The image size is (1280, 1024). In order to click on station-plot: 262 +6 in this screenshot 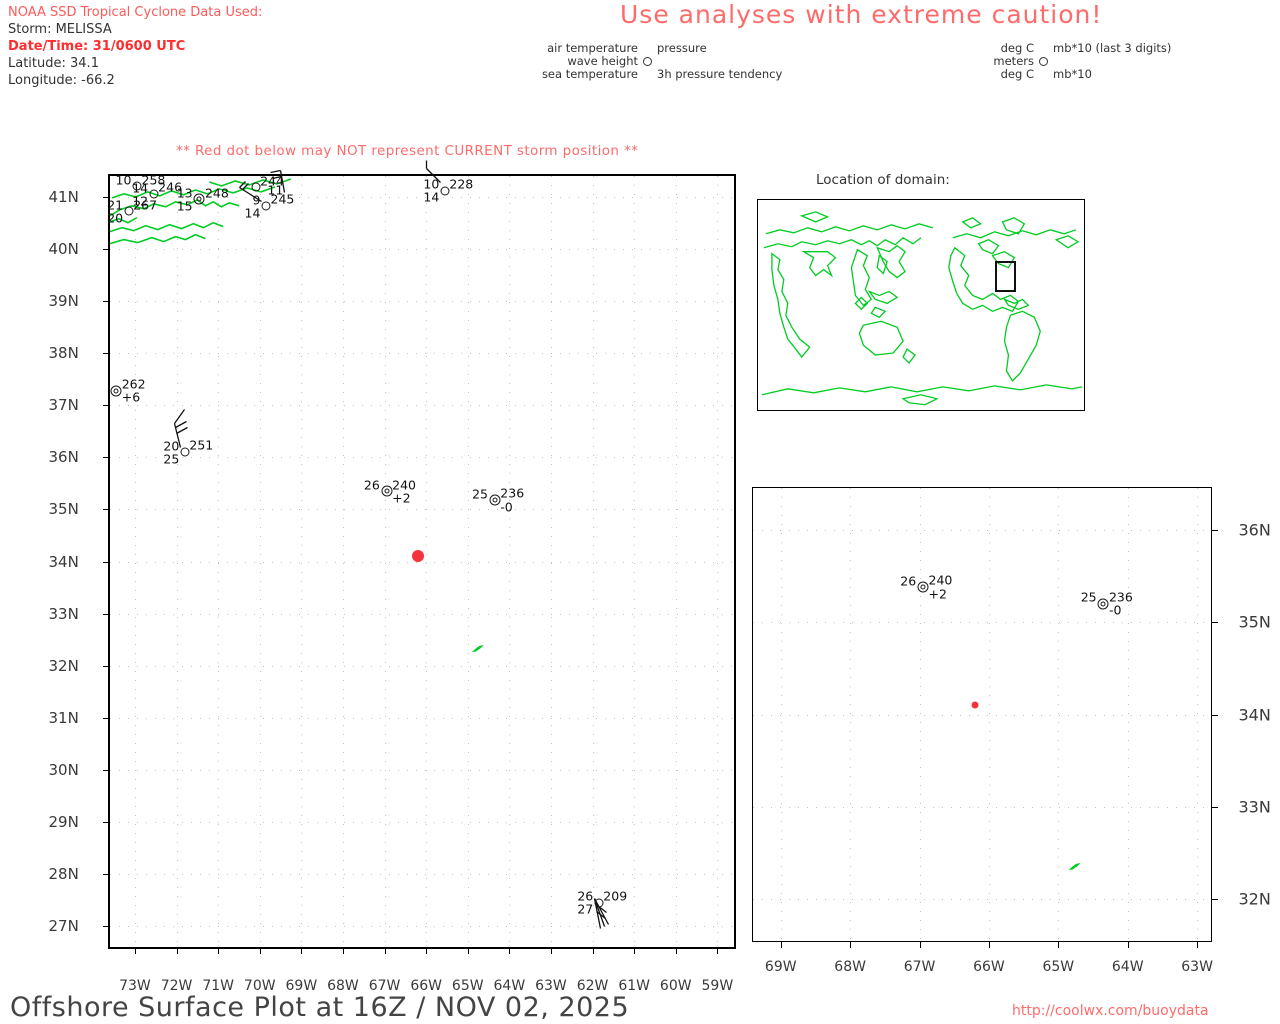, I will do `click(128, 391)`.